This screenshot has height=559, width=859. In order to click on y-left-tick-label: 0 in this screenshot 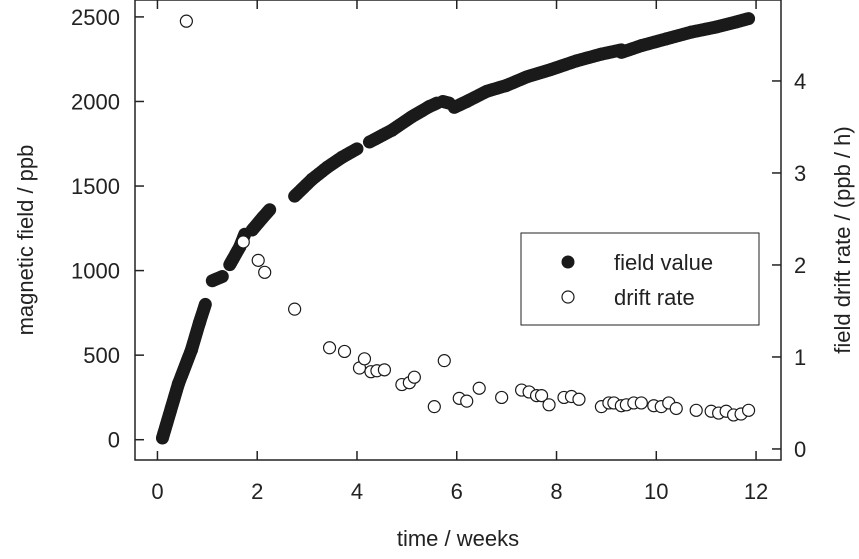, I will do `click(114, 440)`.